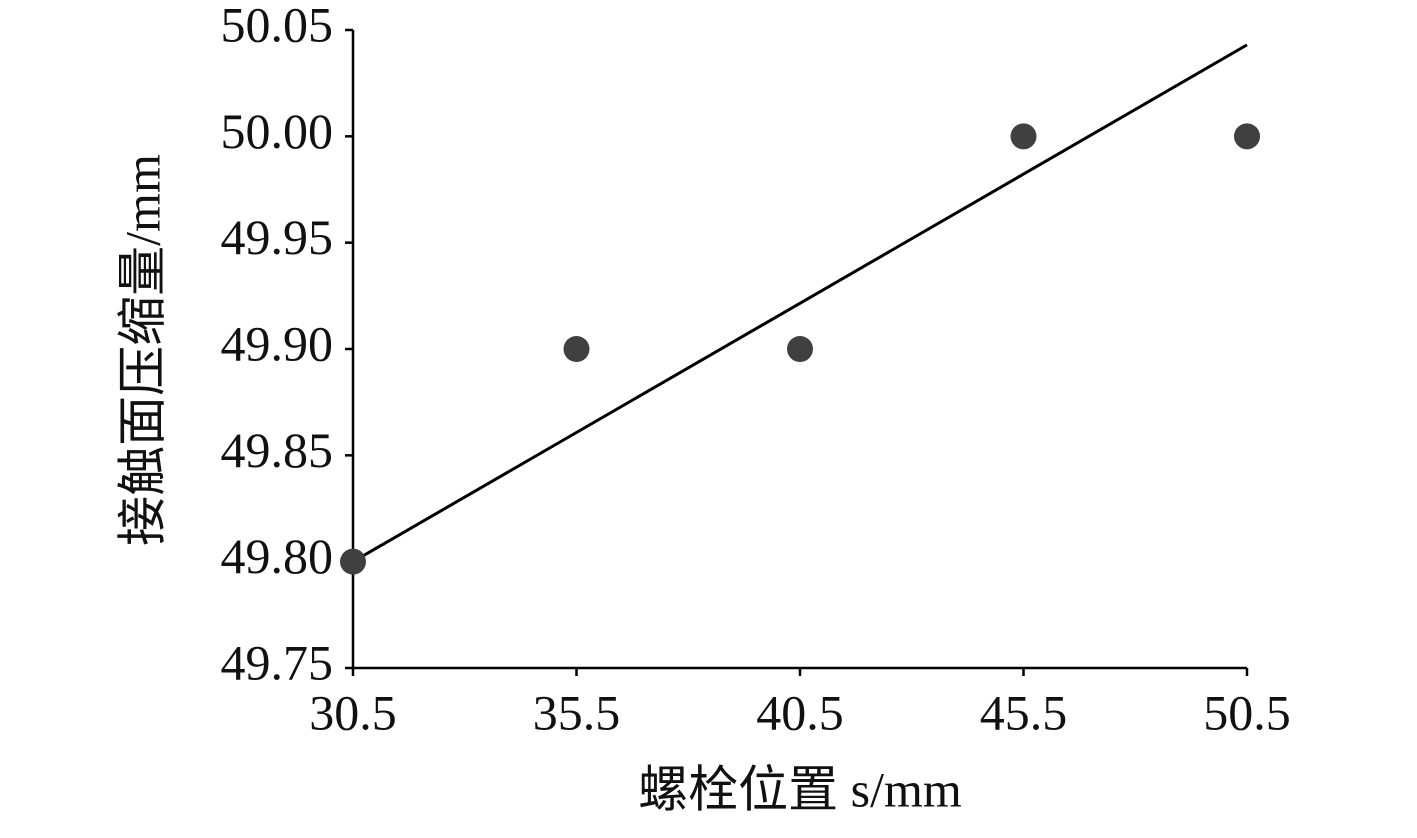  What do you see at coordinates (277, 343) in the screenshot?
I see `y-tick-label: 49.90` at bounding box center [277, 343].